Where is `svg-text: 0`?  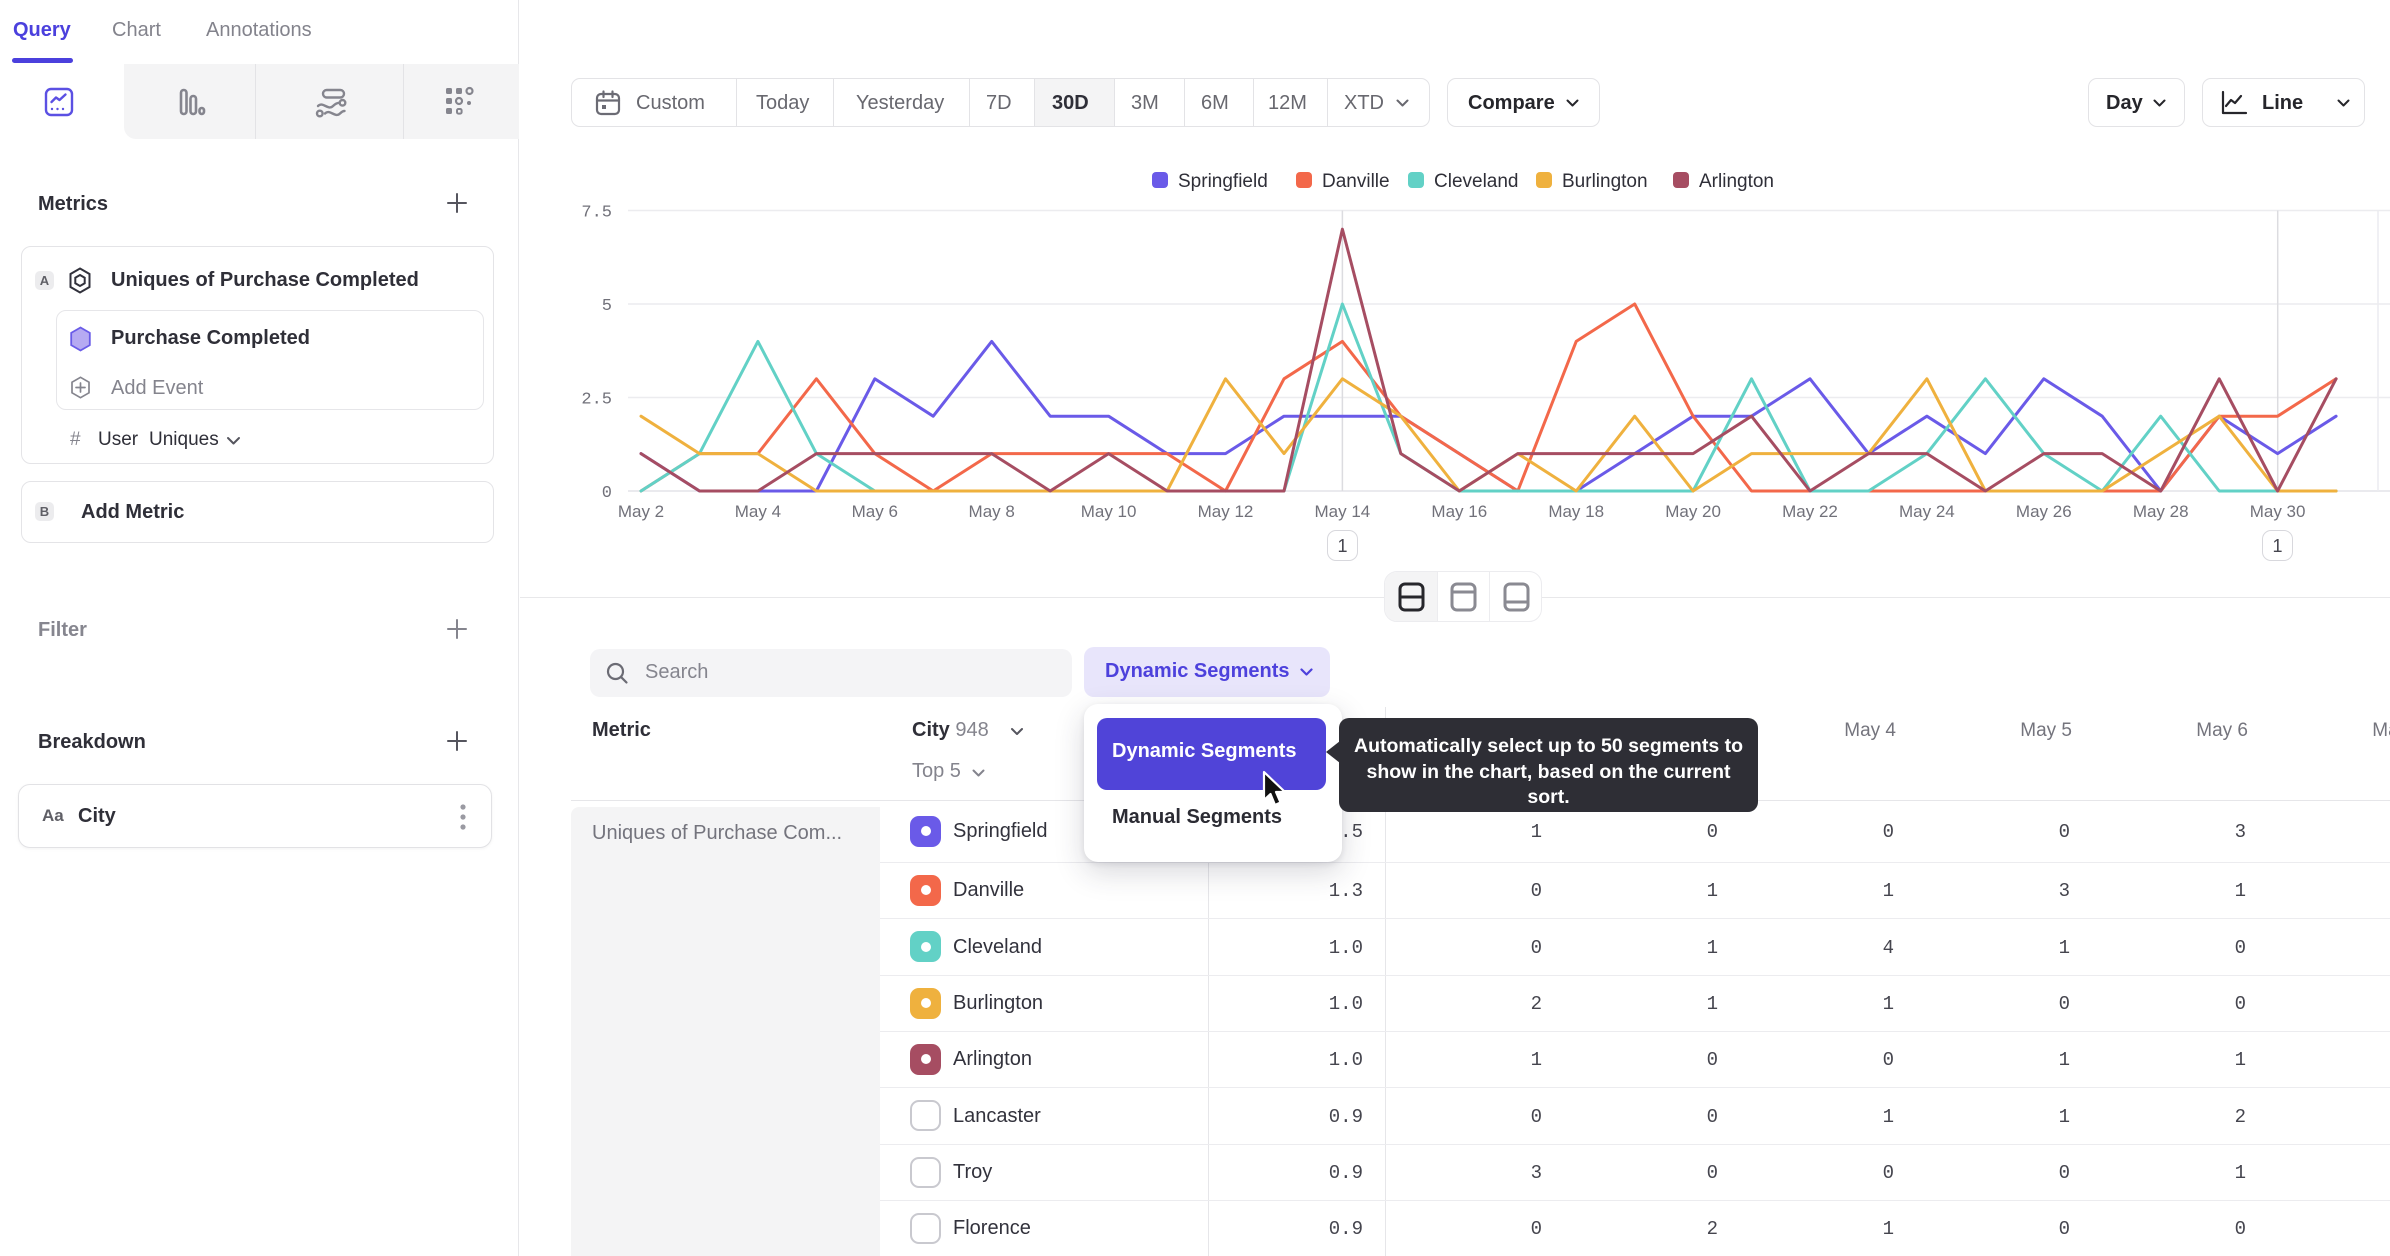
svg-text: 0 is located at coordinates (607, 493).